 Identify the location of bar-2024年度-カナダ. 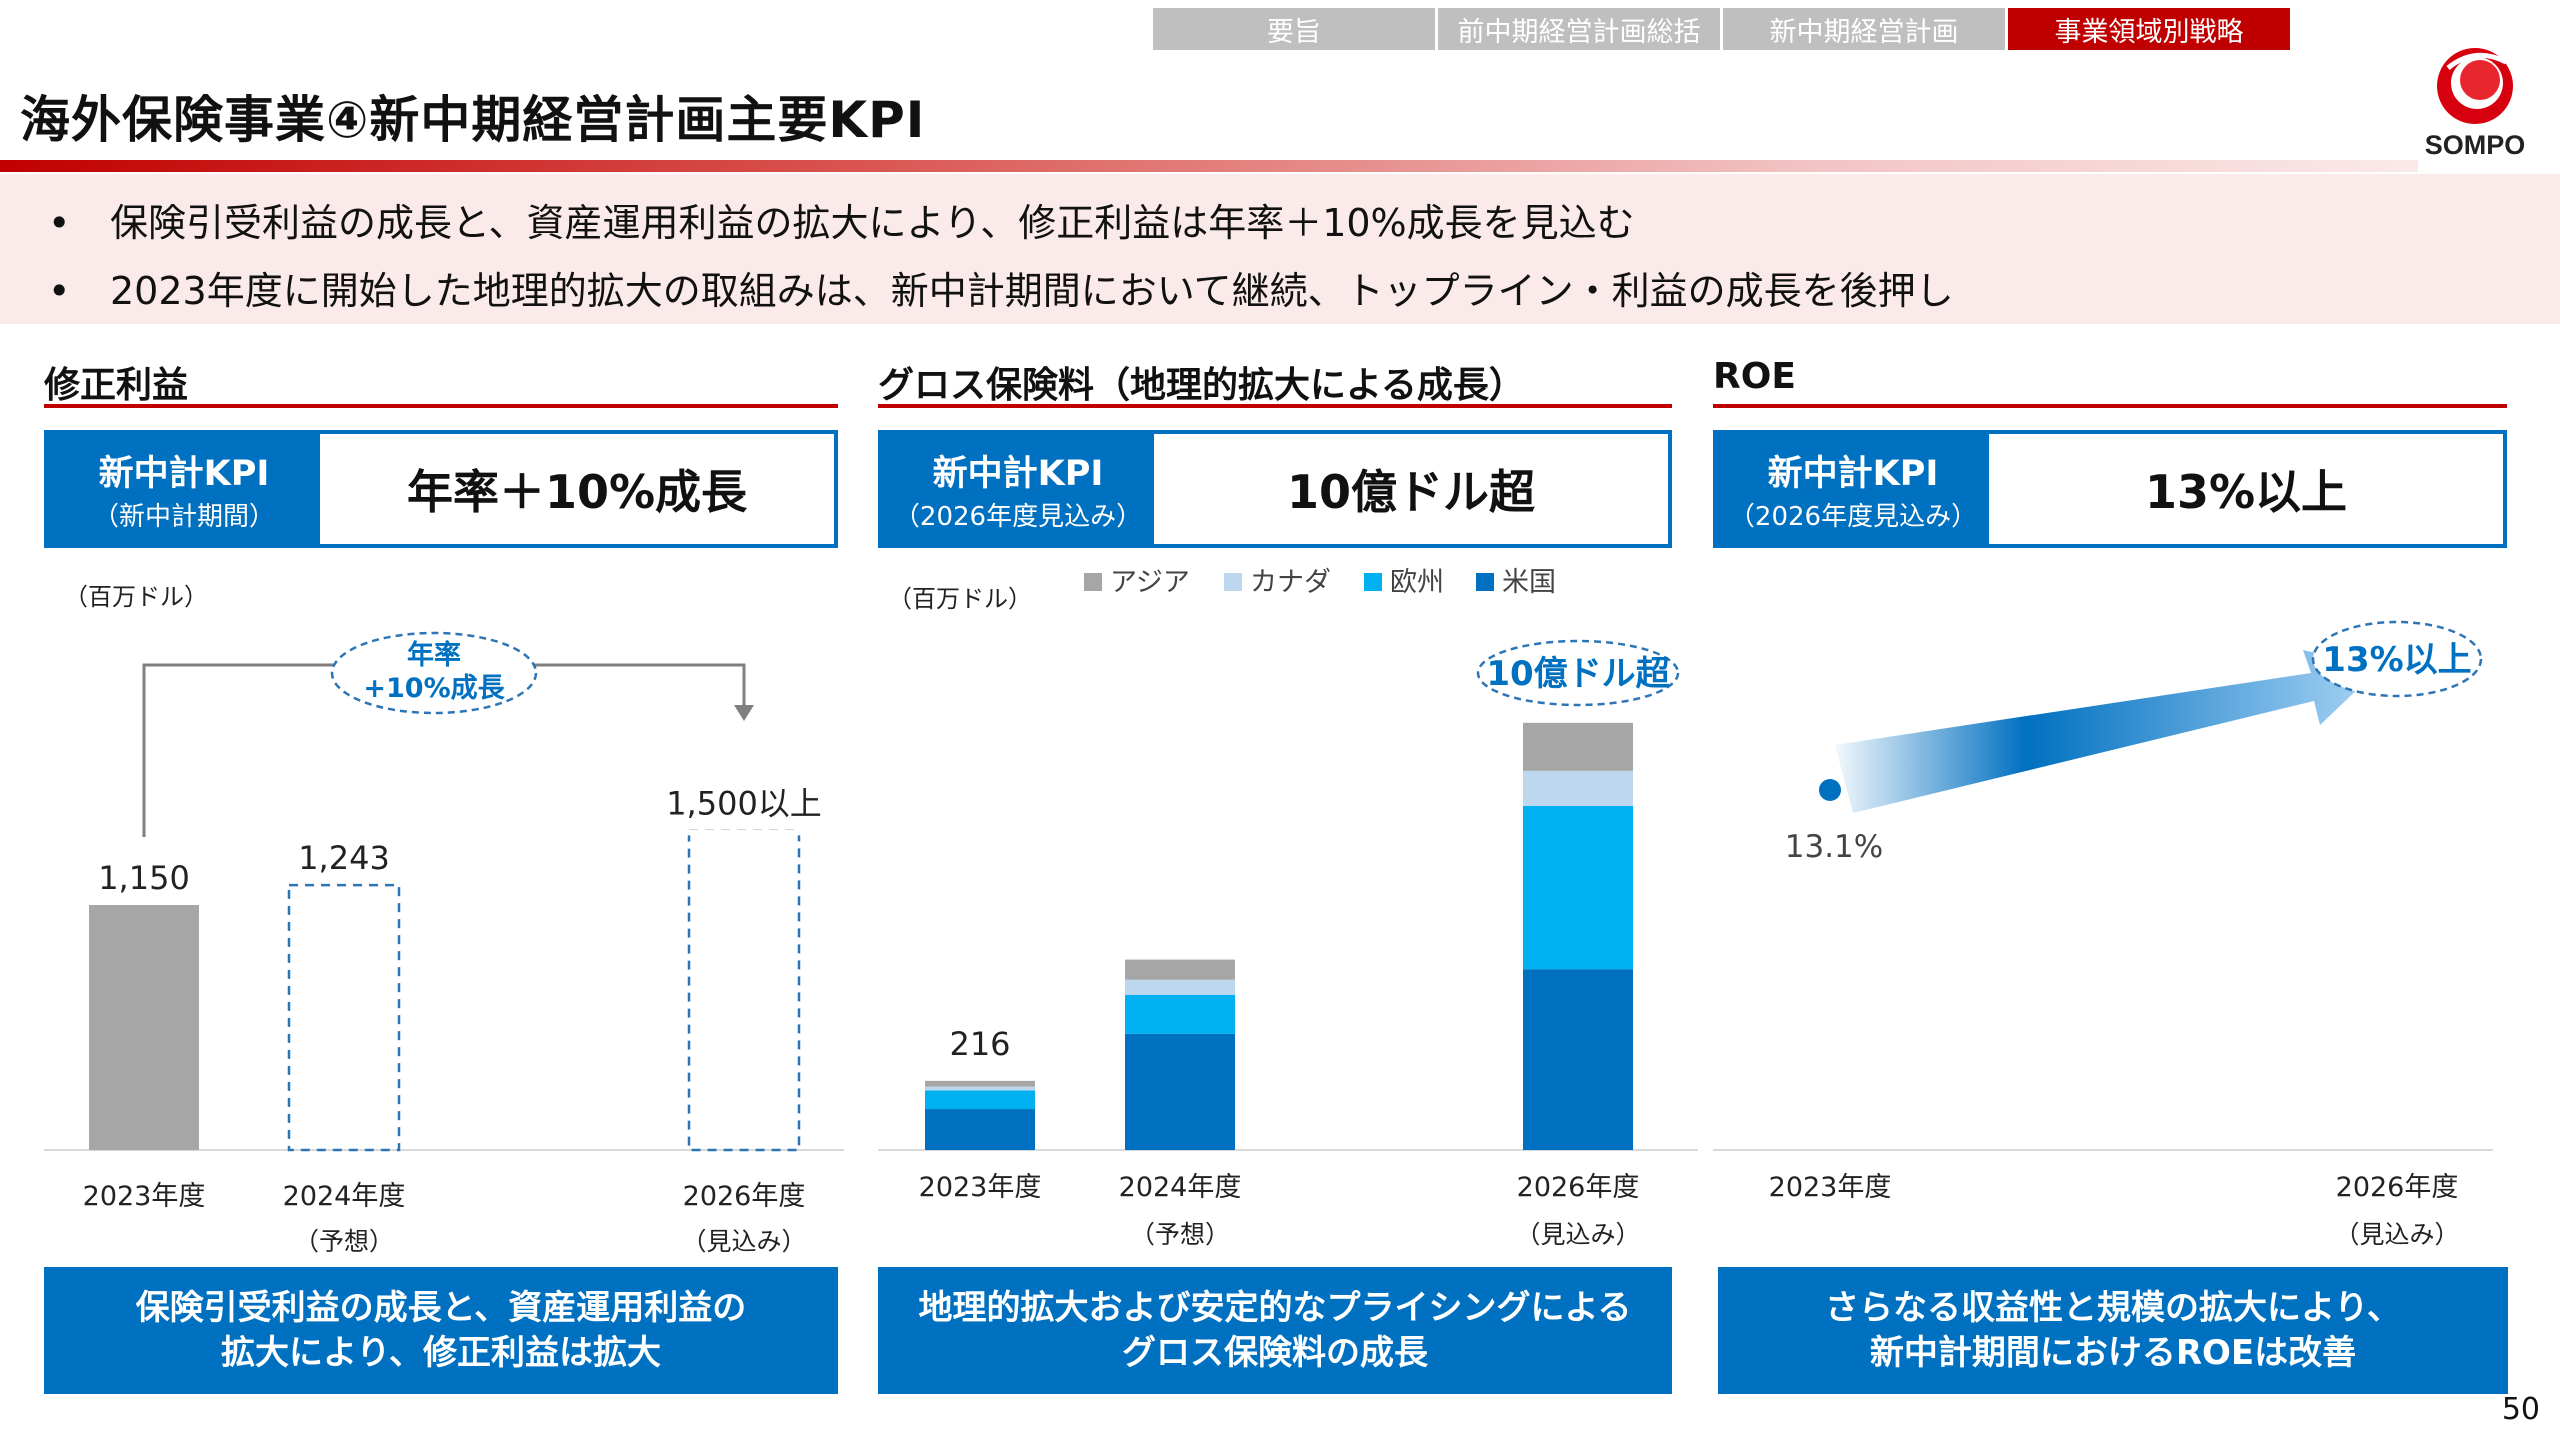
(1180, 987).